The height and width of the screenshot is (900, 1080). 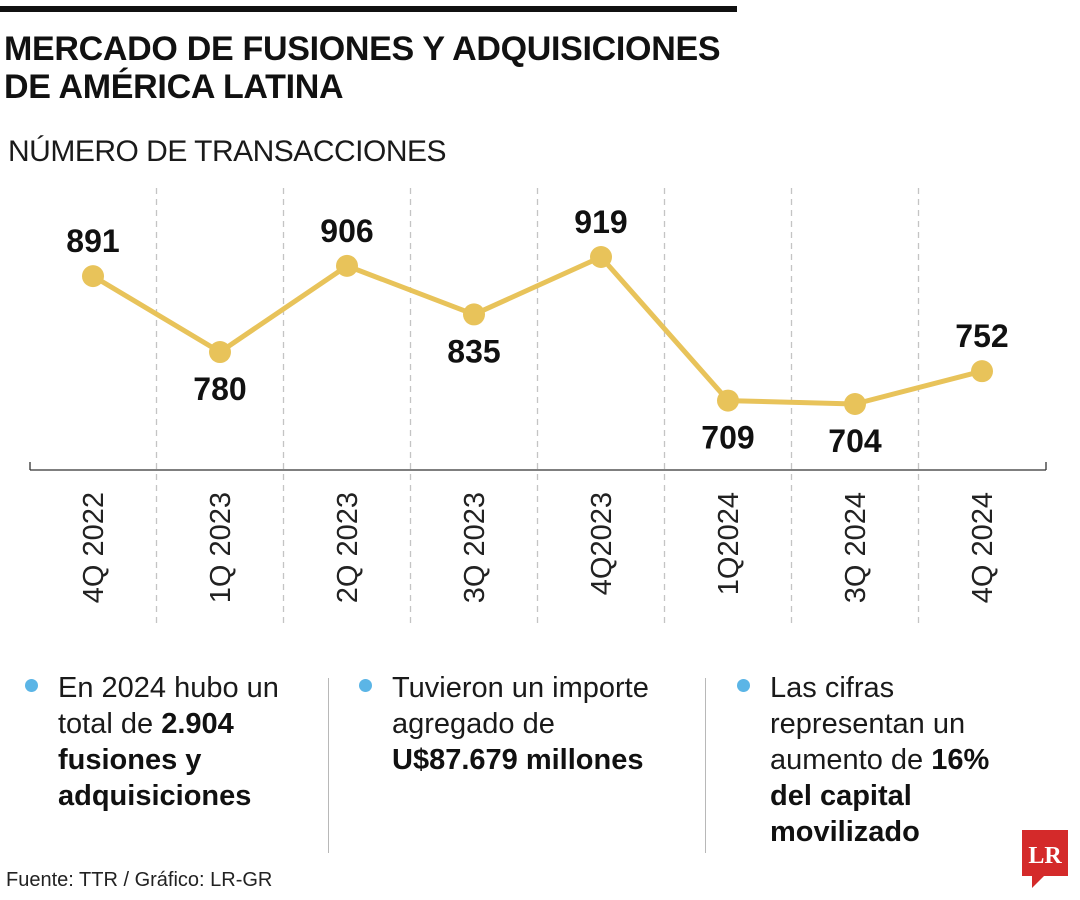 What do you see at coordinates (856, 547) in the screenshot?
I see `x-tick-label: 3Q 2024` at bounding box center [856, 547].